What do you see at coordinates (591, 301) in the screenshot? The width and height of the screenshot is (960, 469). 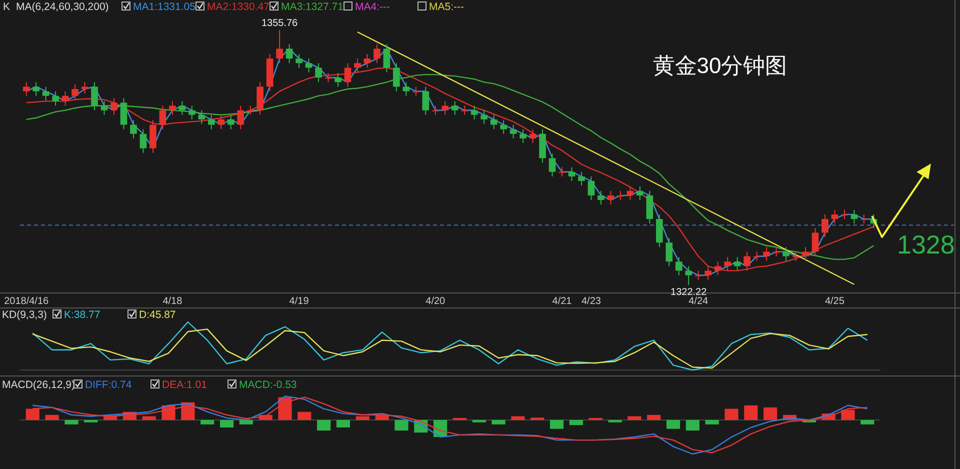 I see `x-tick-label: 4/23` at bounding box center [591, 301].